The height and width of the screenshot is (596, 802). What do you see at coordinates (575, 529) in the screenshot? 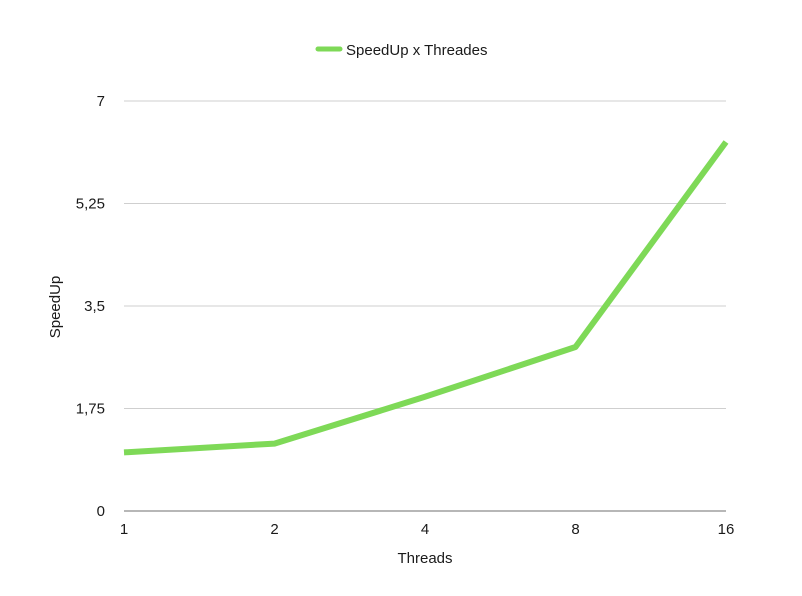
I see `x-tick-label: 8` at bounding box center [575, 529].